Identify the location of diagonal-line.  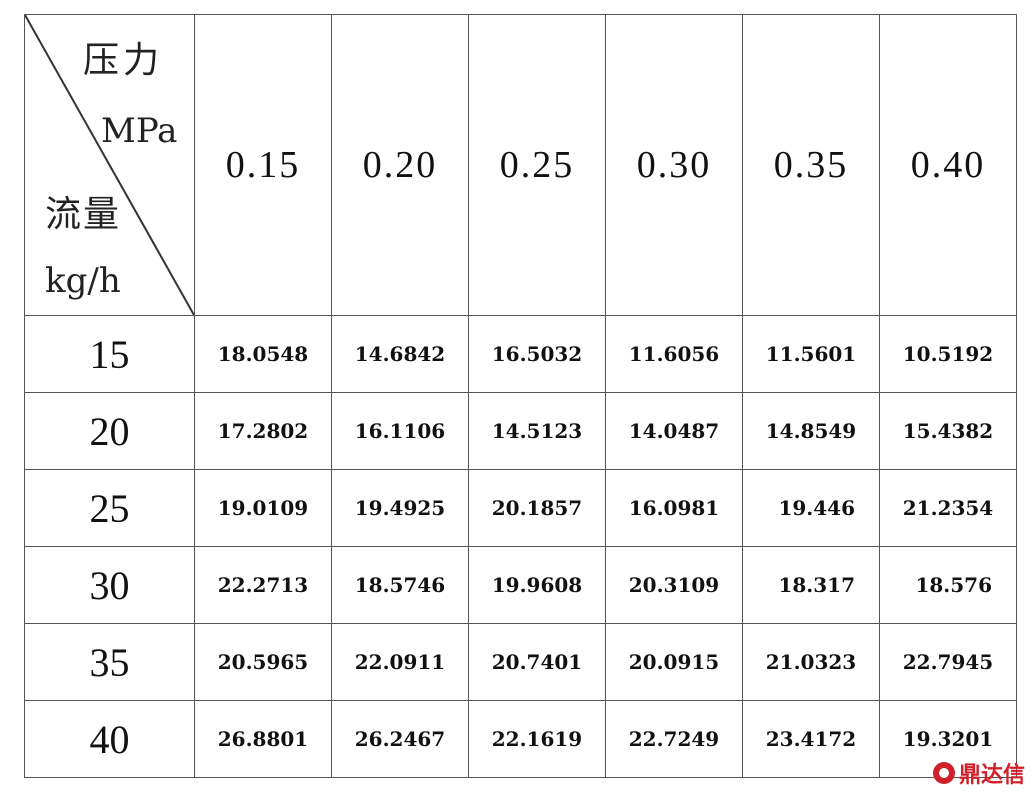
(109, 165).